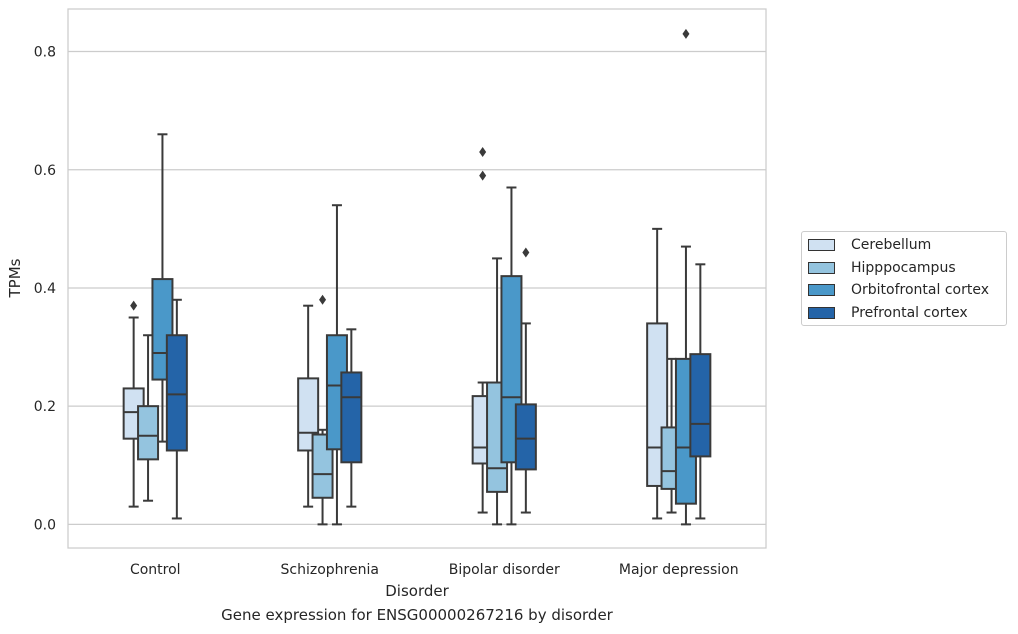 This screenshot has width=1018, height=634. I want to click on legend-swatch-cerebellum, so click(821, 245).